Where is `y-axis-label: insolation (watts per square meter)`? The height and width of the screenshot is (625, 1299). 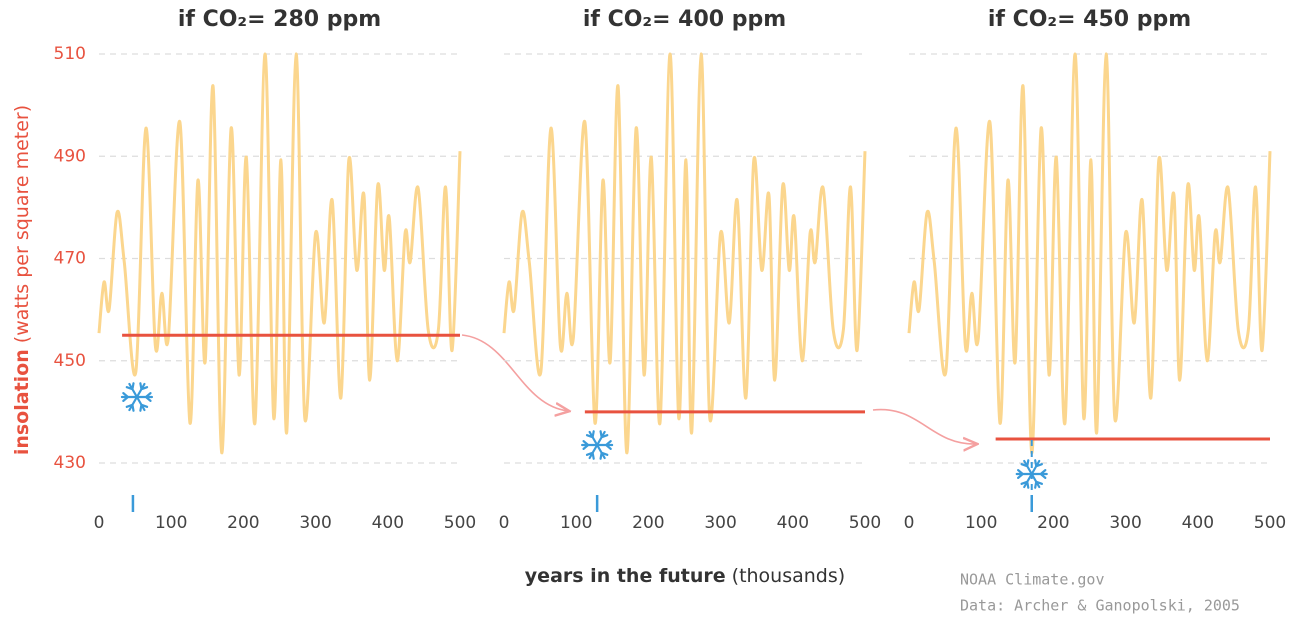 y-axis-label: insolation (watts per square meter) is located at coordinates (22, 280).